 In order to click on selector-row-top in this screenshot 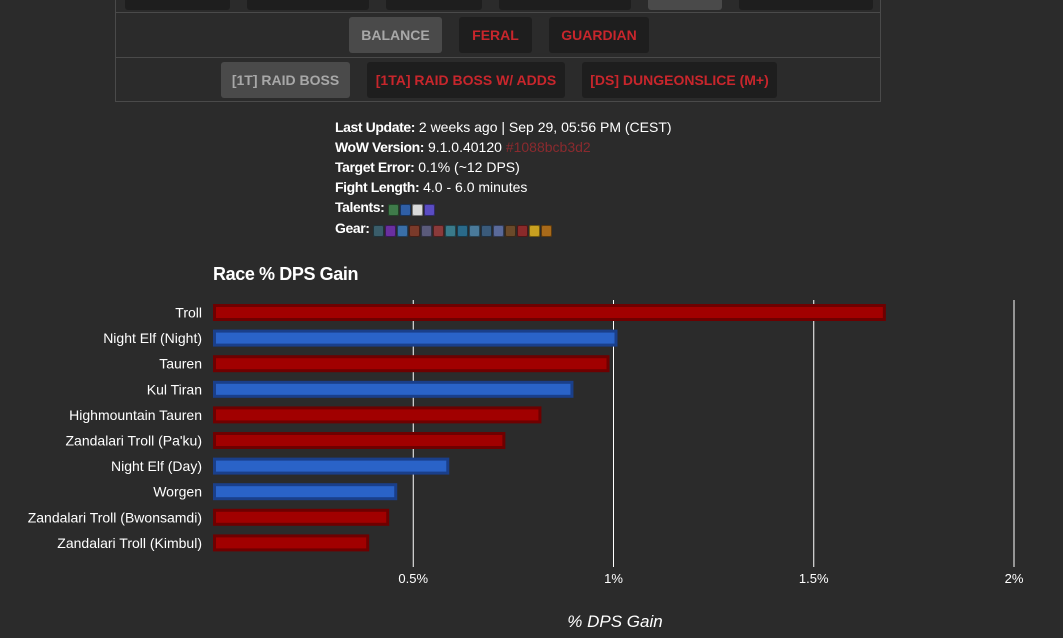, I will do `click(498, 6)`.